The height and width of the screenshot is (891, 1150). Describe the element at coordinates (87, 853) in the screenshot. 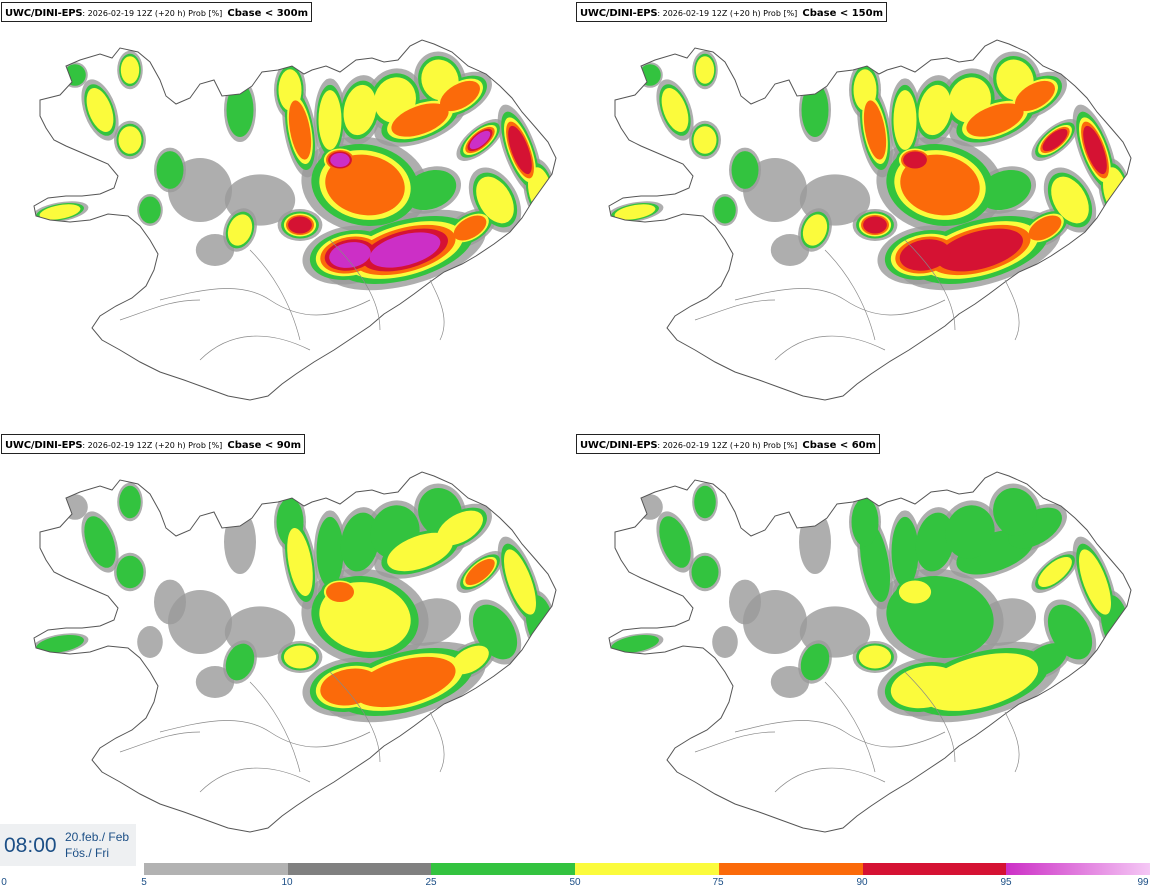

I see `valid-weekday: Fös./ Fri` at that location.